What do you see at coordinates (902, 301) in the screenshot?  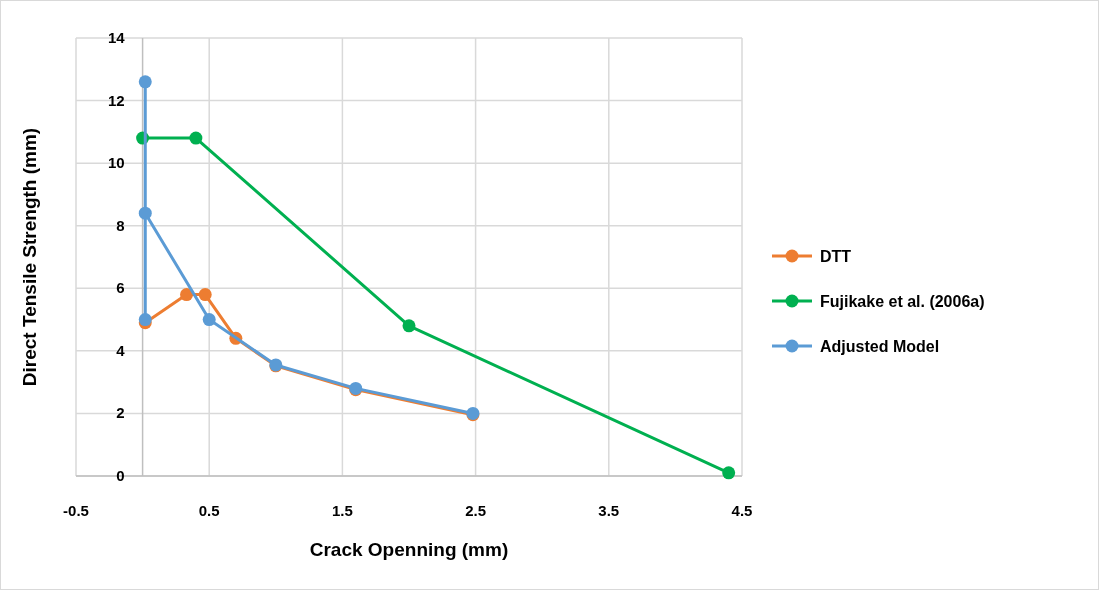 I see `legend-label: Fujikake et al. (2006a)` at bounding box center [902, 301].